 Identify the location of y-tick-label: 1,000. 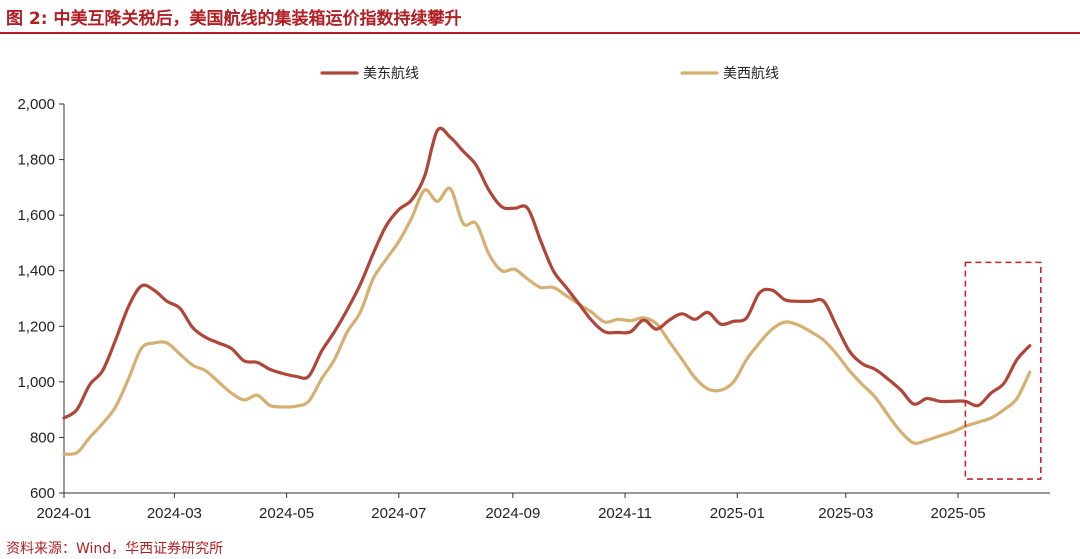
(36, 382).